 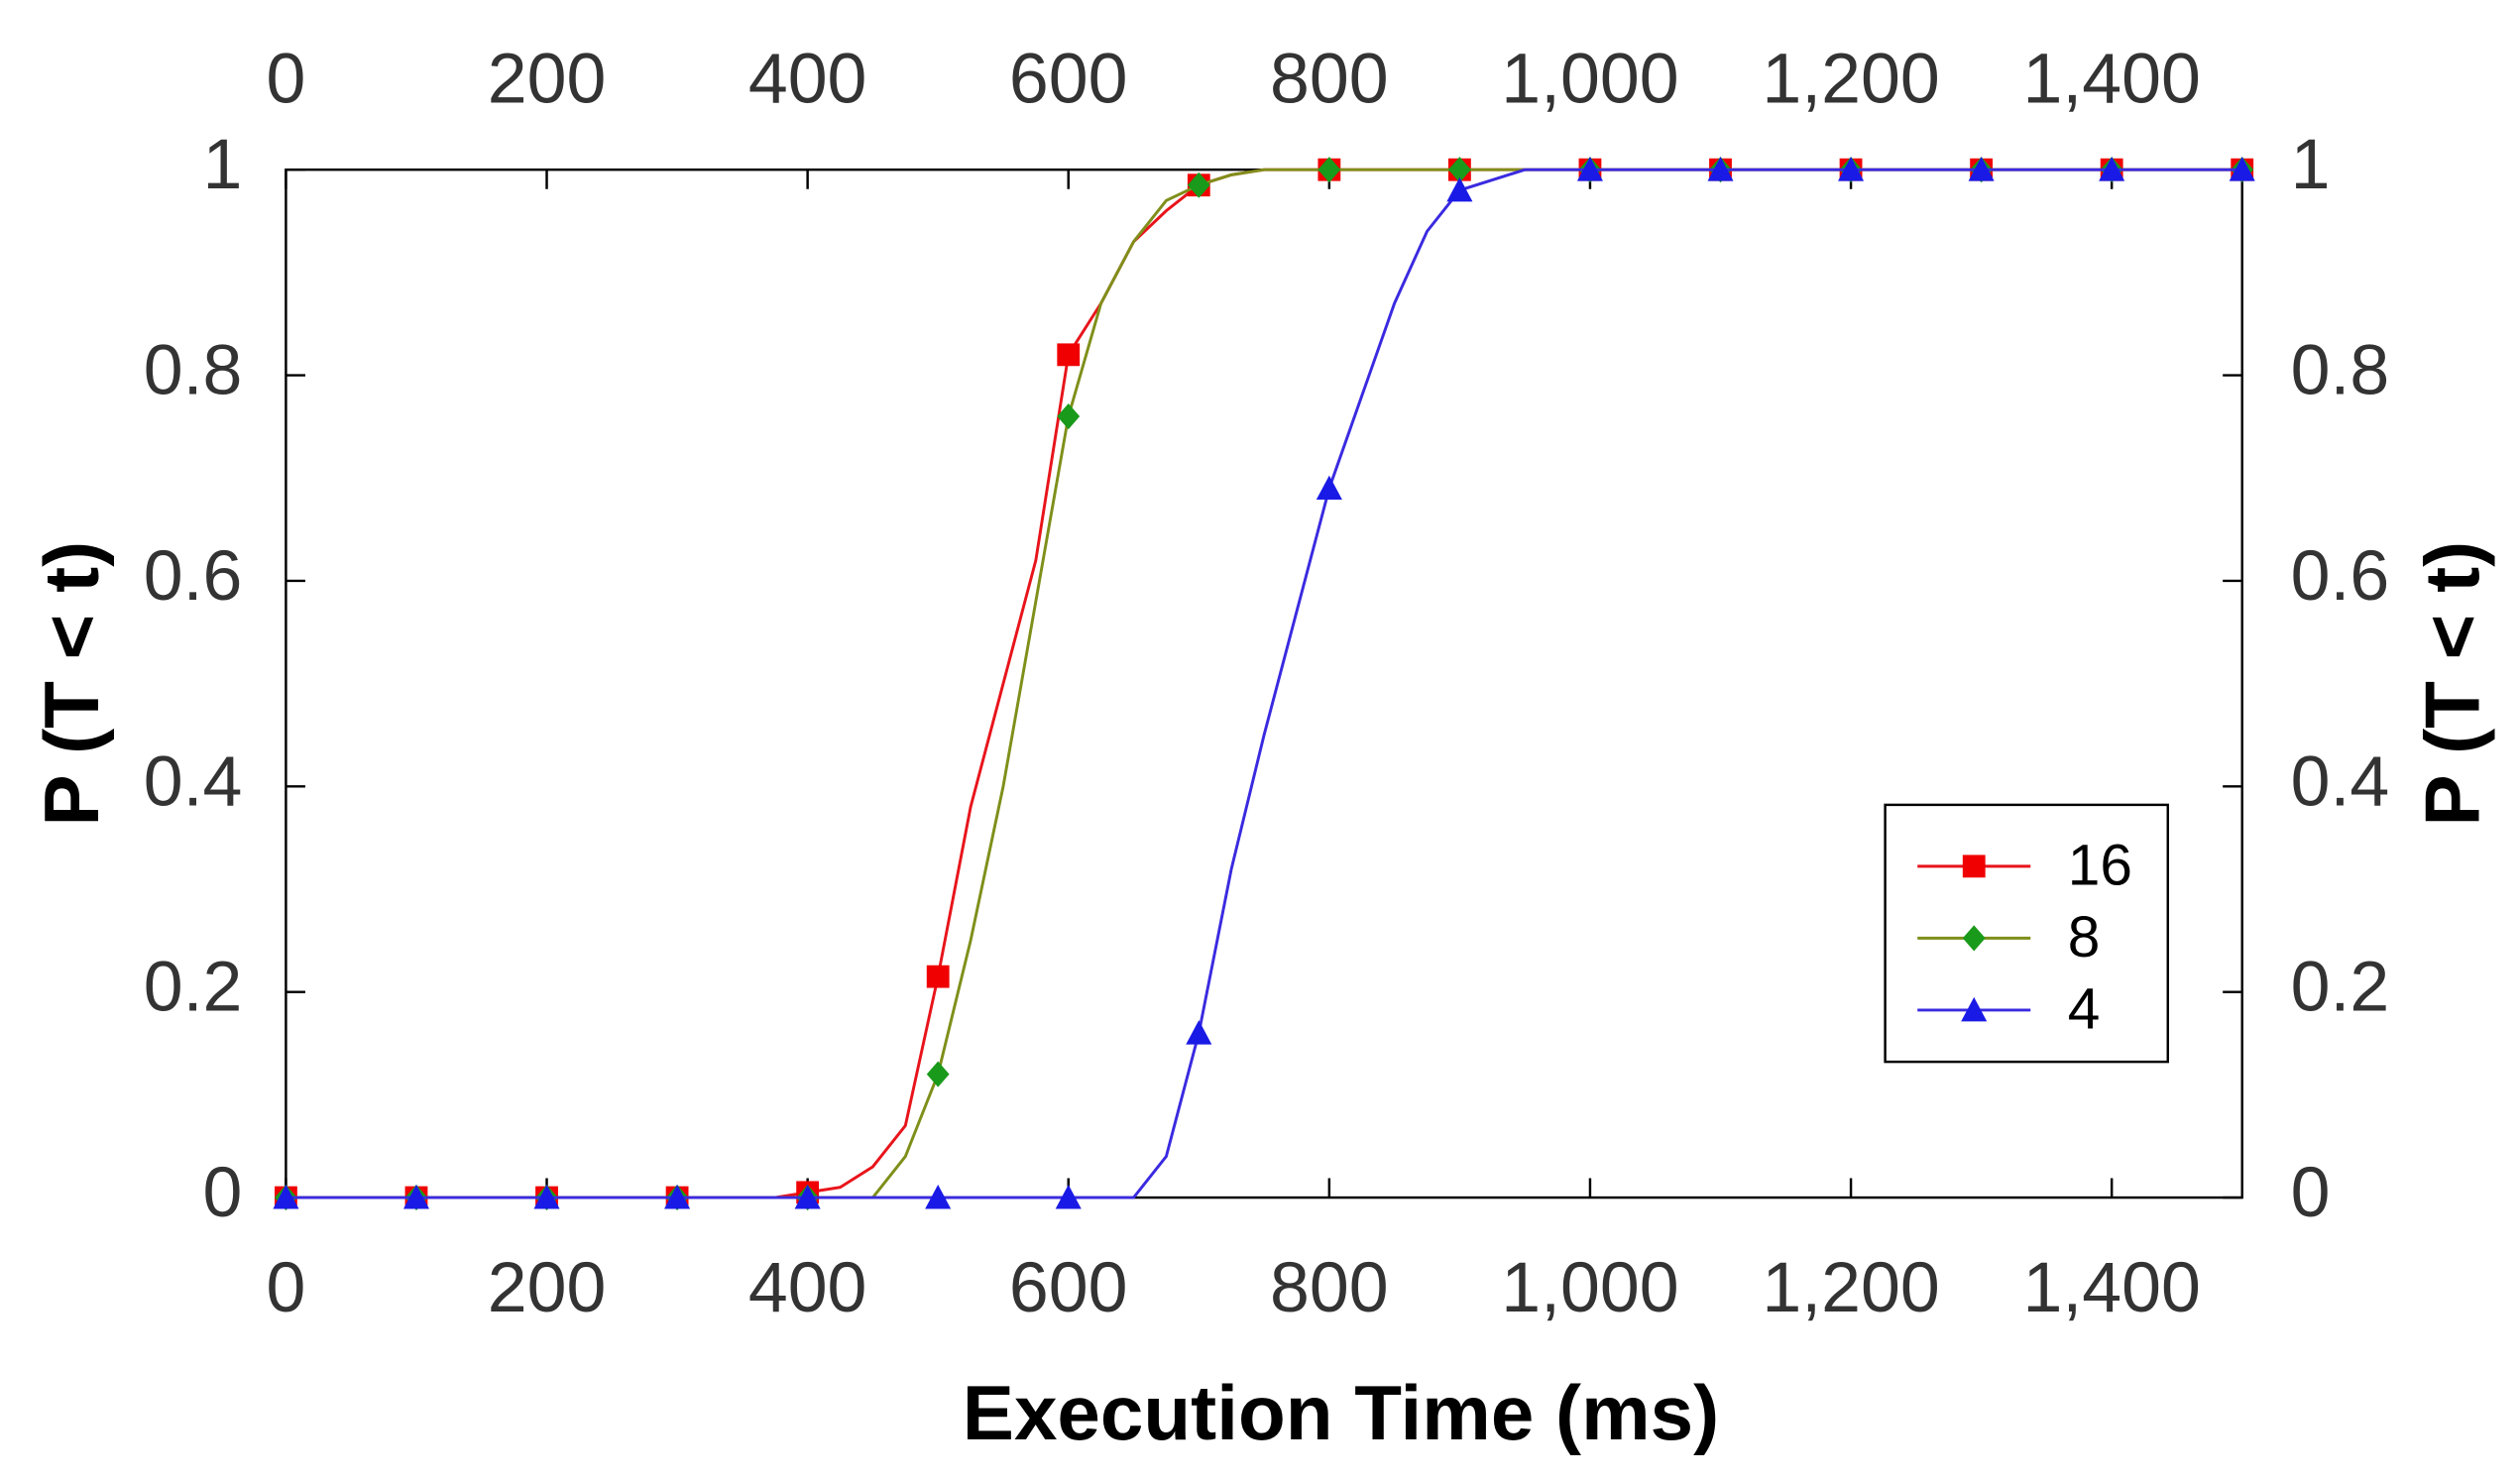 What do you see at coordinates (2026, 933) in the screenshot?
I see `legend-box` at bounding box center [2026, 933].